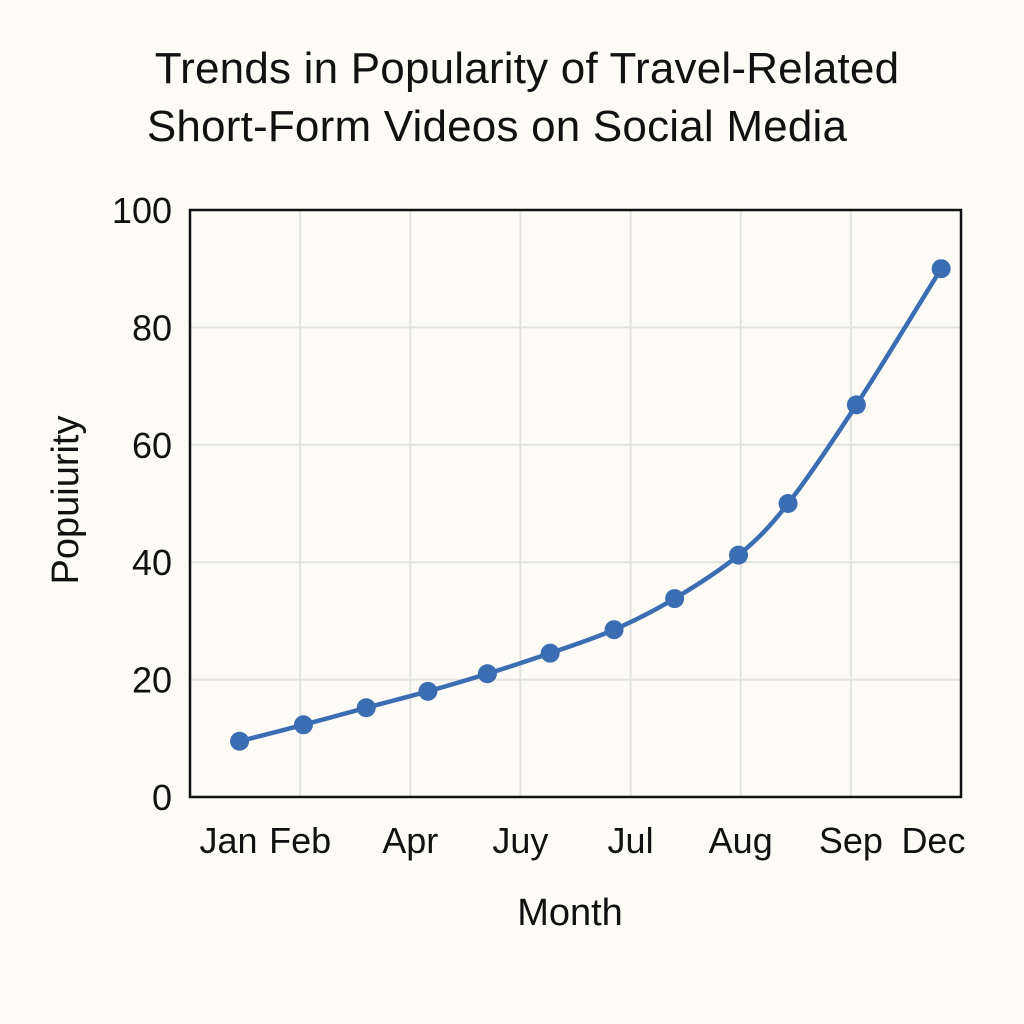  What do you see at coordinates (152, 680) in the screenshot?
I see `y-tick-label: 20` at bounding box center [152, 680].